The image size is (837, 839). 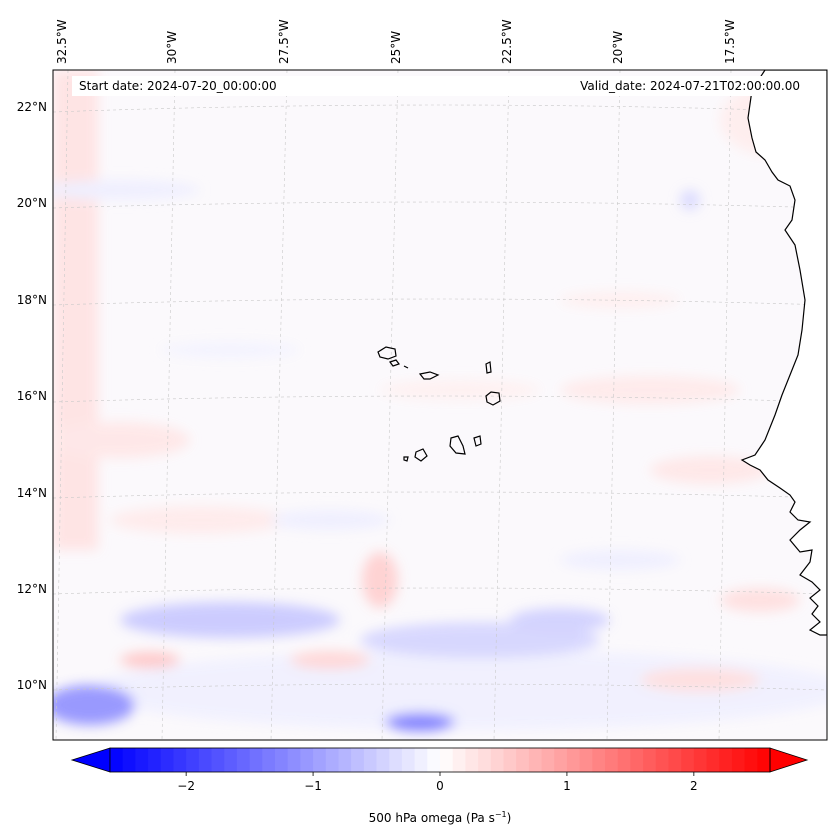 What do you see at coordinates (32, 203) in the screenshot?
I see `lat-label: 20°N` at bounding box center [32, 203].